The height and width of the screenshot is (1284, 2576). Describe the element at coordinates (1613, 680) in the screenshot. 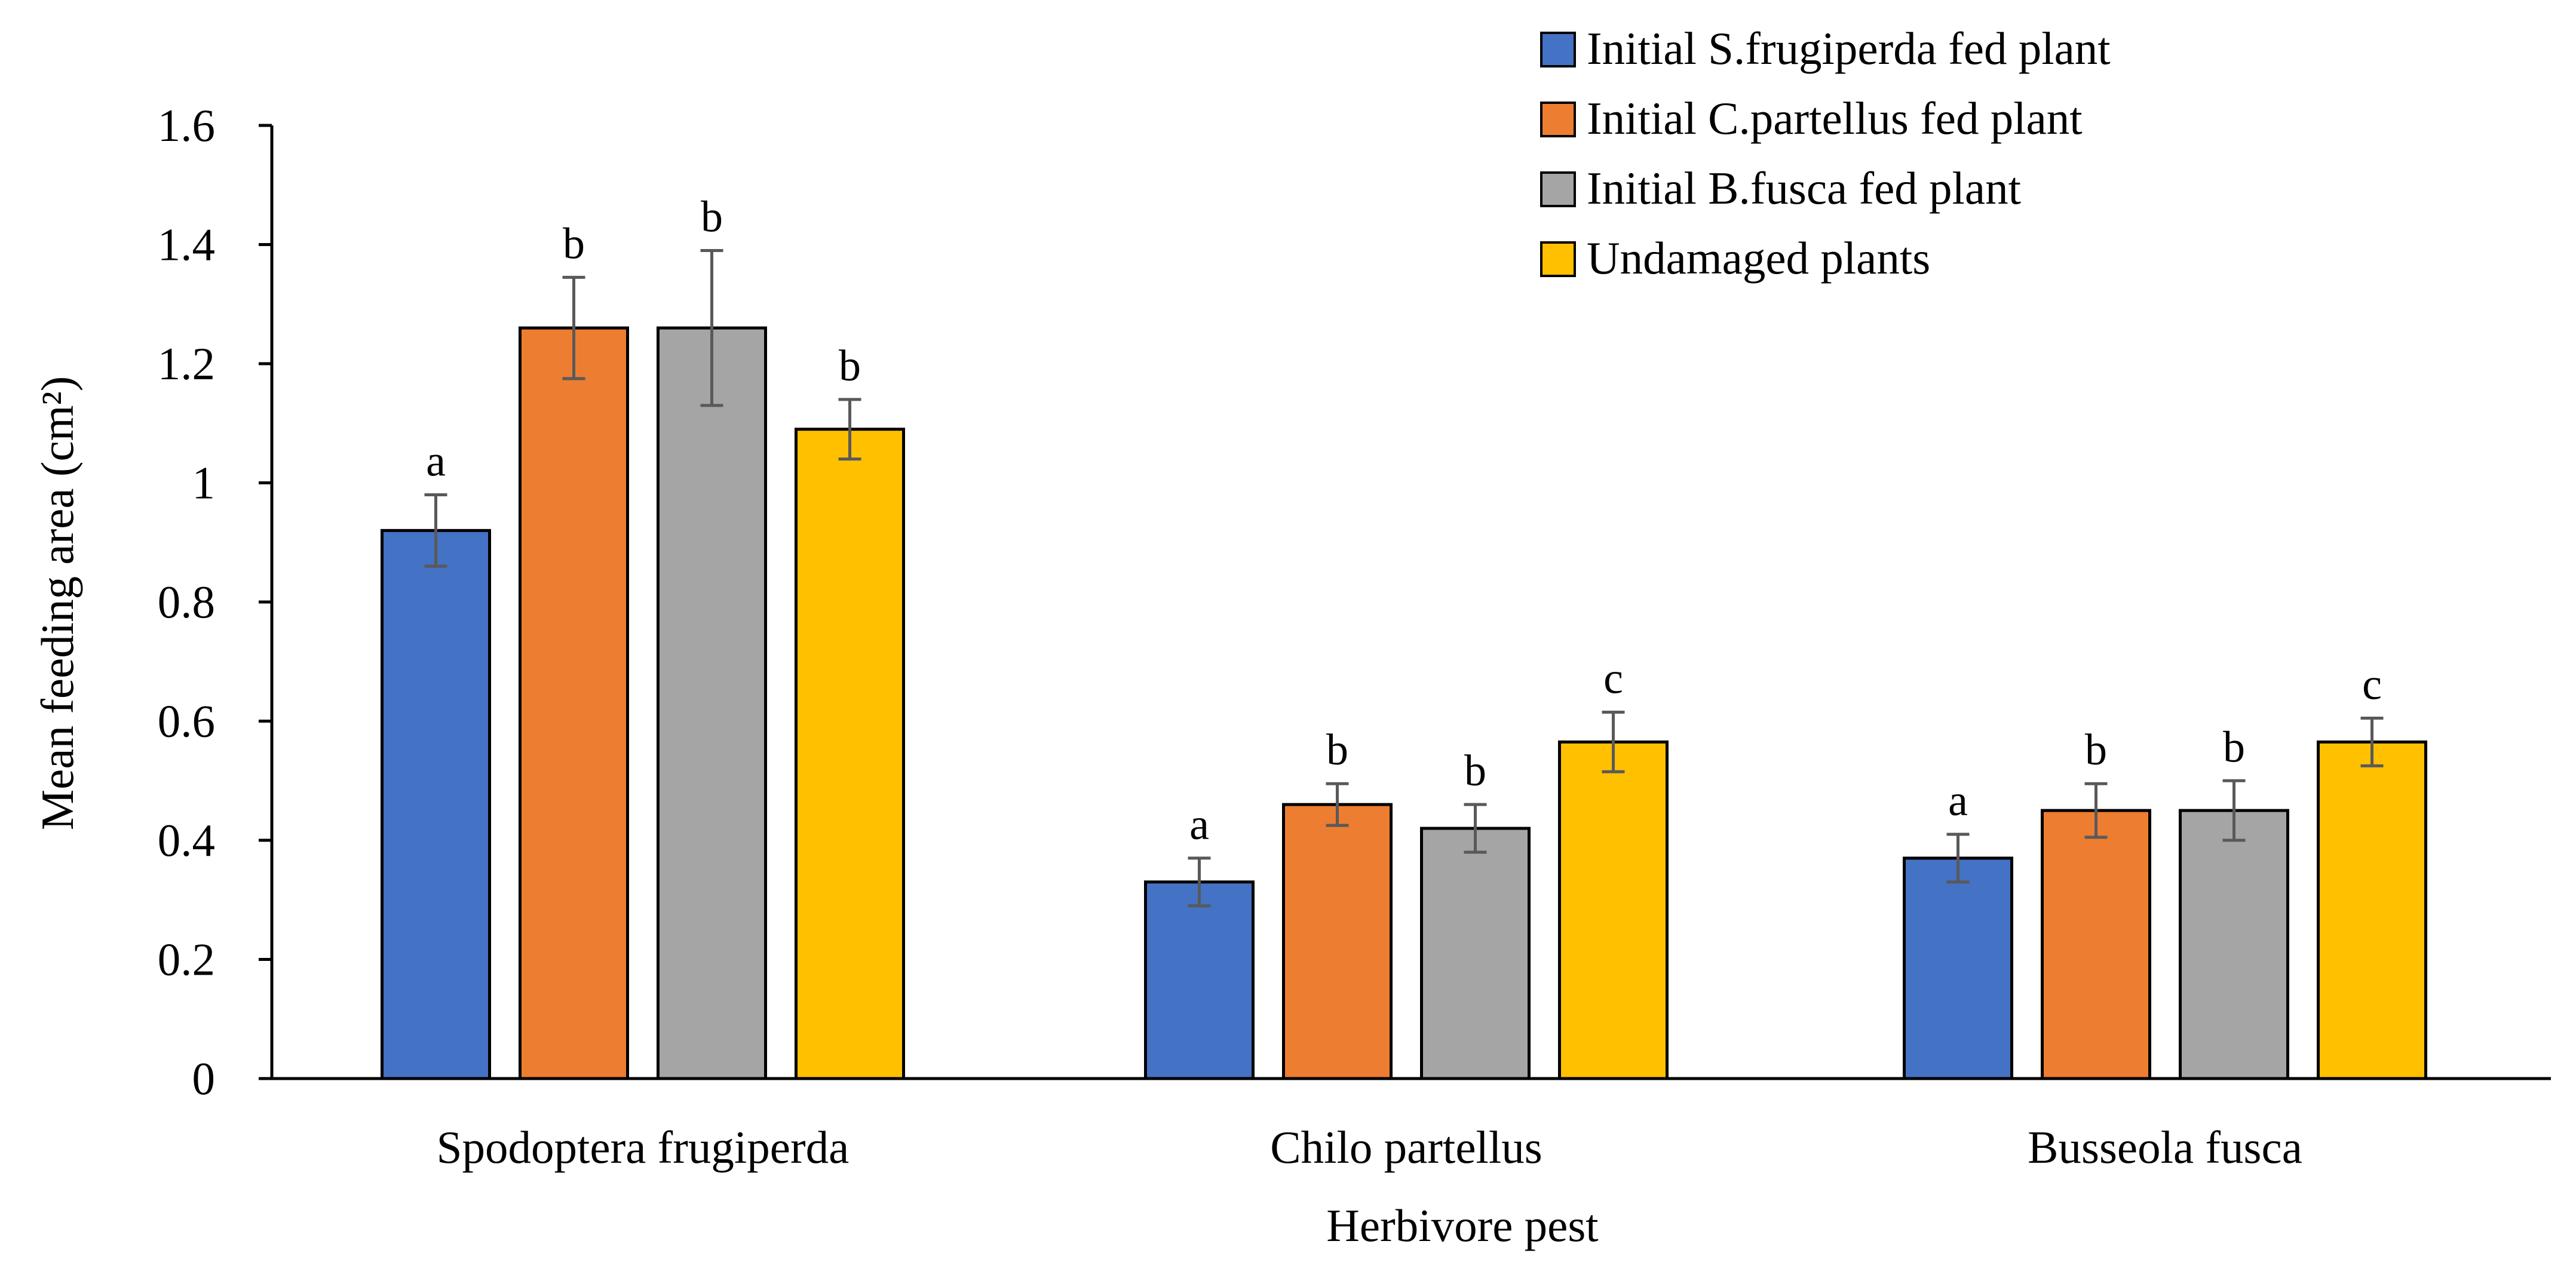

I see `significance-letter-4-2: c` at that location.